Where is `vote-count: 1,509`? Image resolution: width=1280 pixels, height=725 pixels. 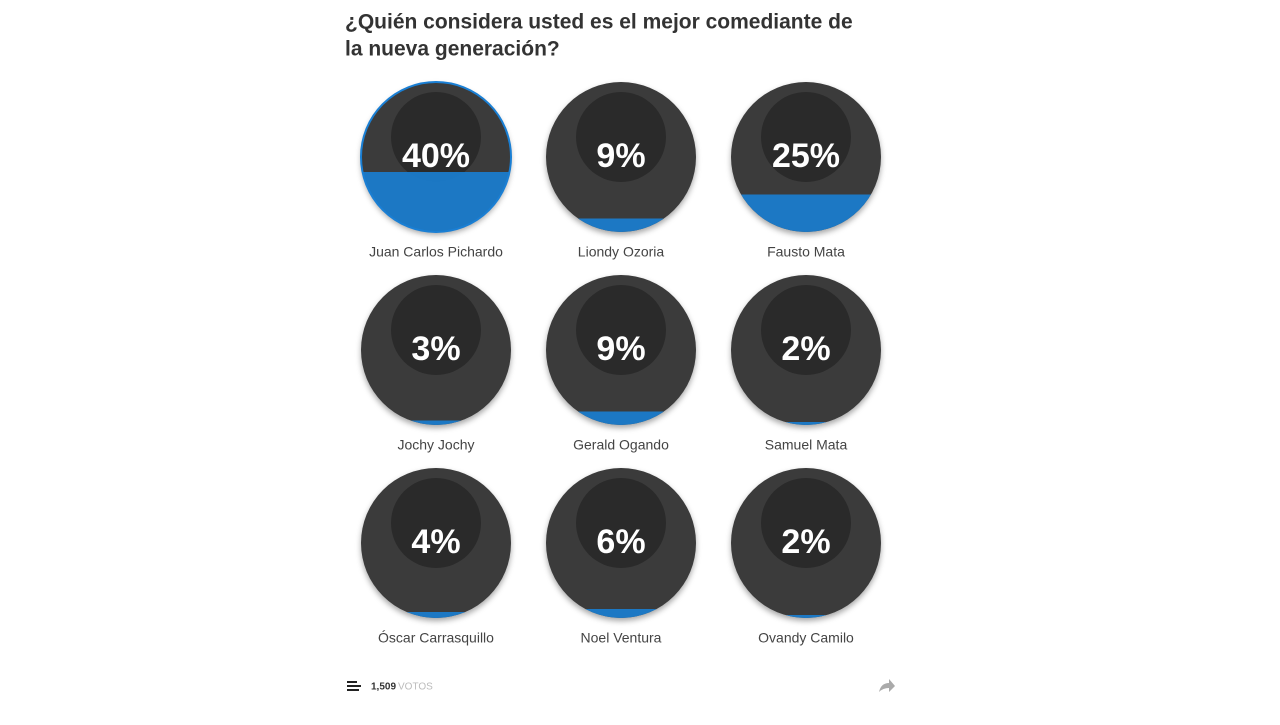
vote-count: 1,509 is located at coordinates (383, 687).